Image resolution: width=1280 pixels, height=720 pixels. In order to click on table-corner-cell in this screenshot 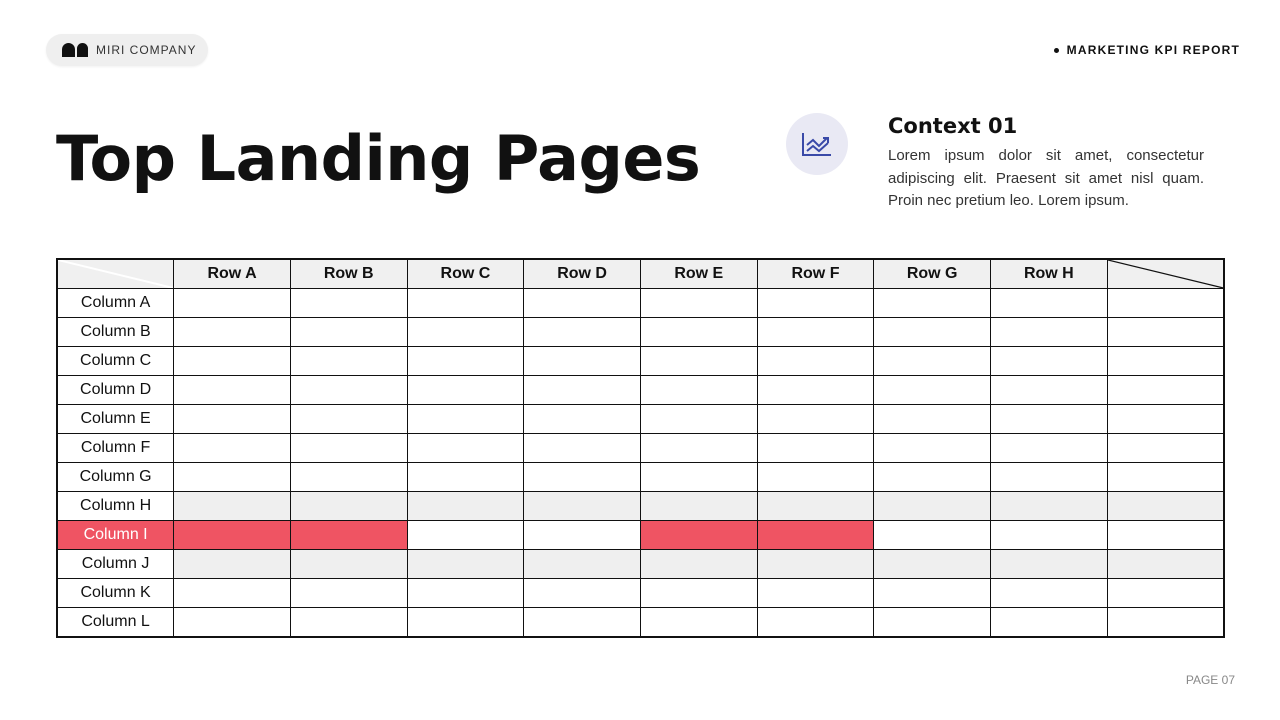, I will do `click(115, 273)`.